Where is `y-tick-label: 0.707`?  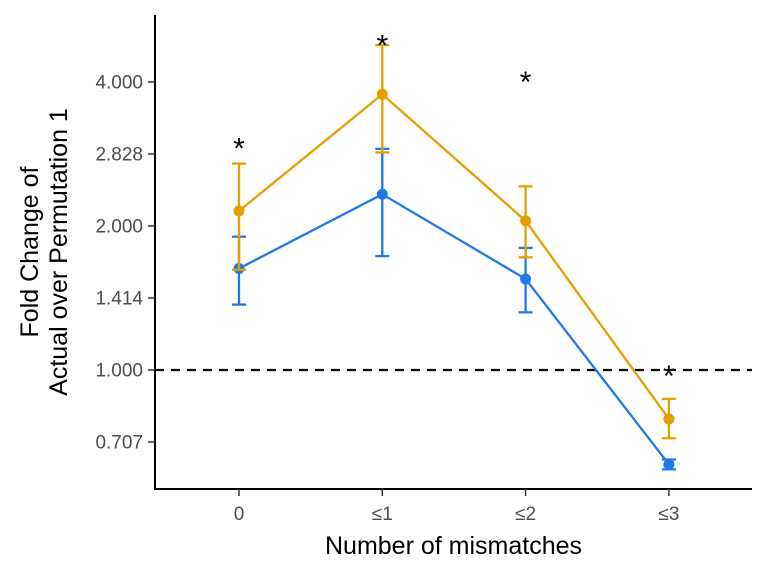 y-tick-label: 0.707 is located at coordinates (119, 443).